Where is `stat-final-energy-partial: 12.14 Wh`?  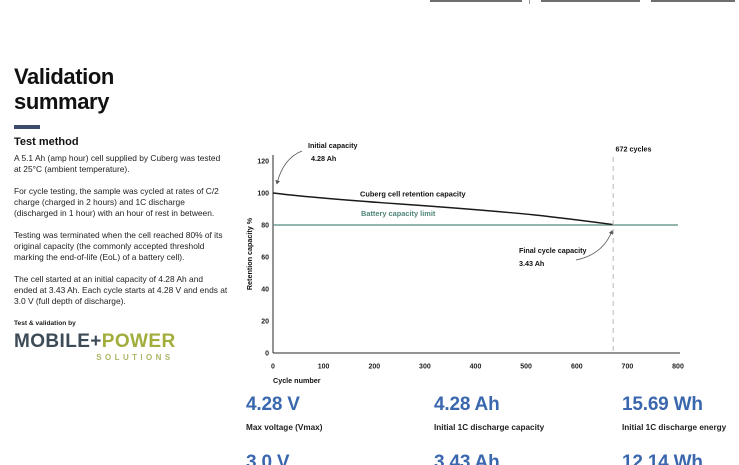 stat-final-energy-partial: 12.14 Wh is located at coordinates (662, 458).